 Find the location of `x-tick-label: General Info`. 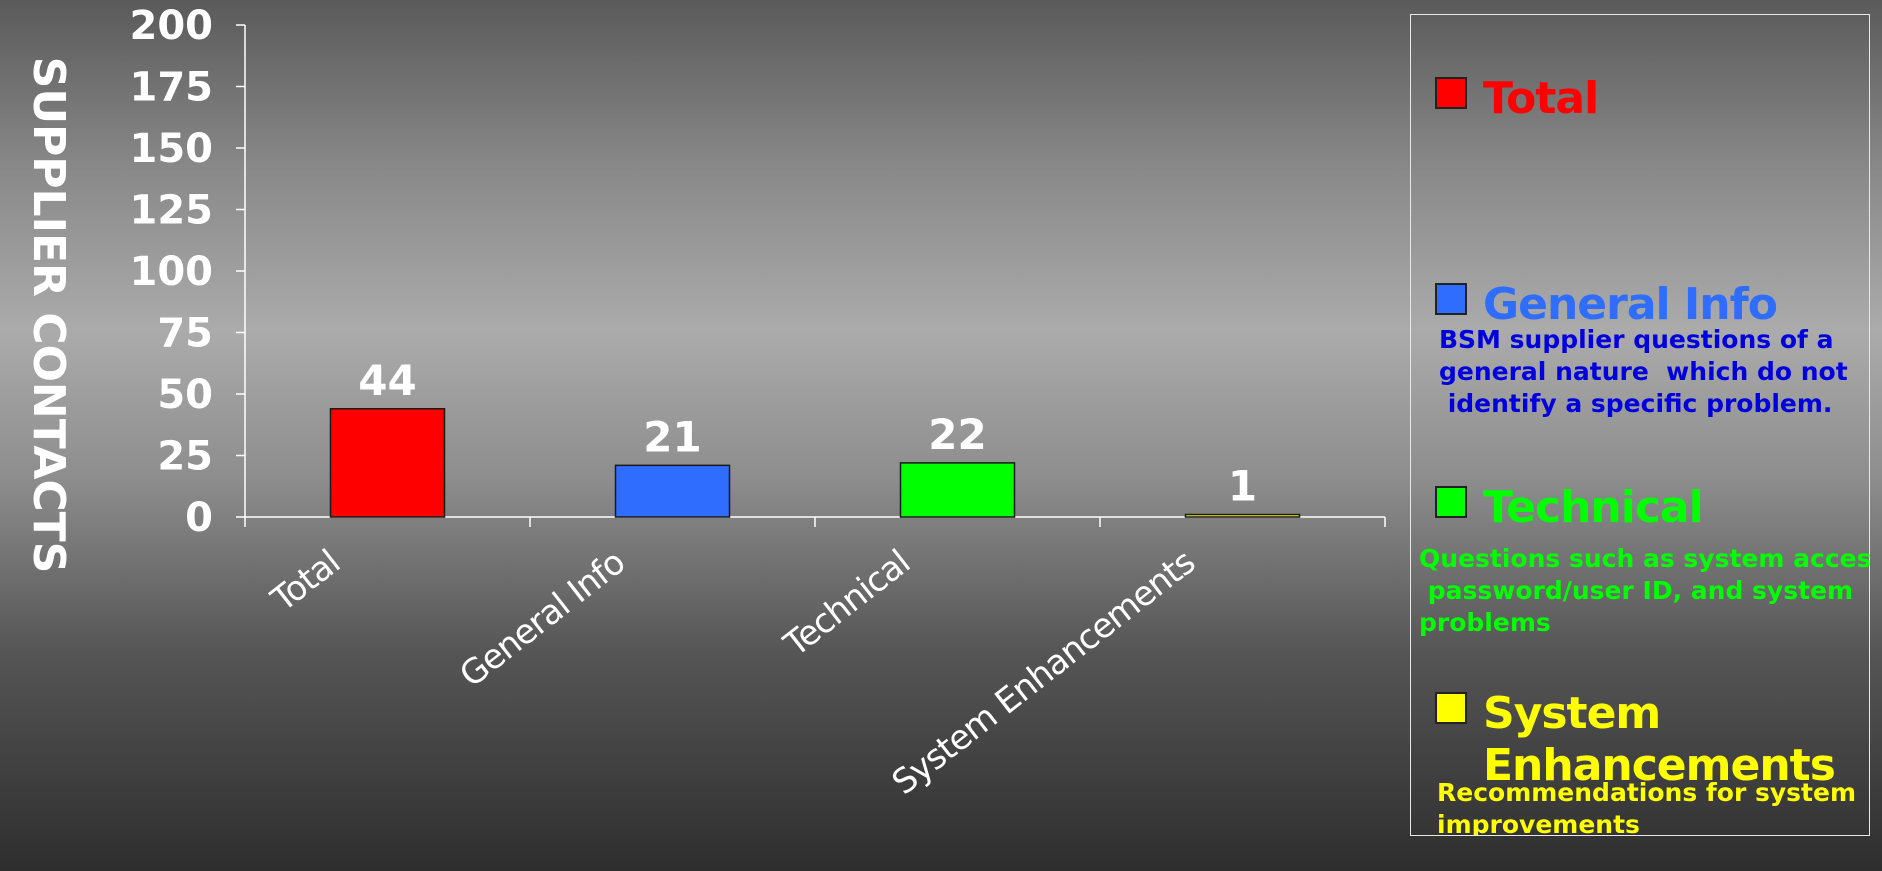

x-tick-label: General Info is located at coordinates (542, 619).